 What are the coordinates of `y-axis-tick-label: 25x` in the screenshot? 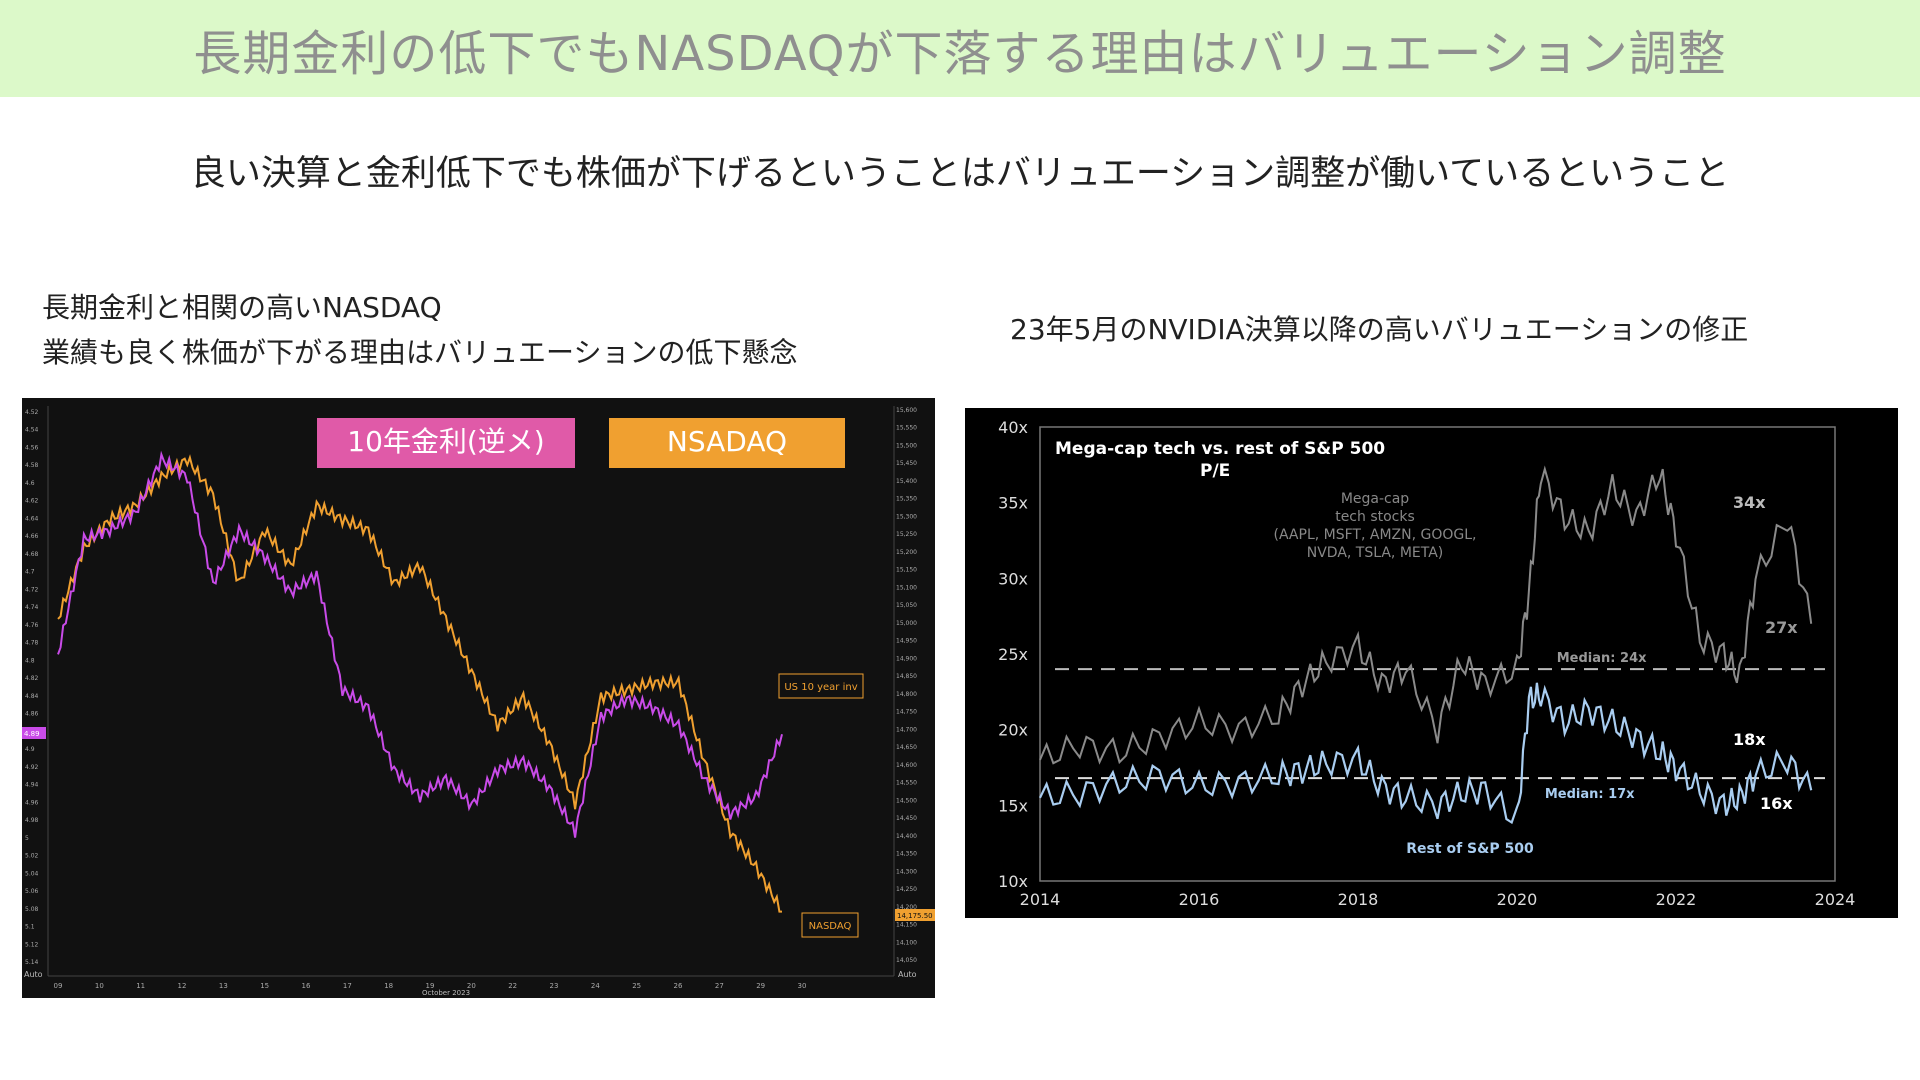 It's located at (1013, 654).